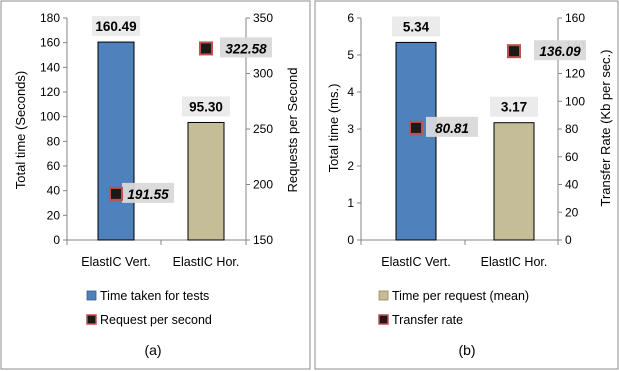  I want to click on chart-b-left-tick-label: 6, so click(350, 18).